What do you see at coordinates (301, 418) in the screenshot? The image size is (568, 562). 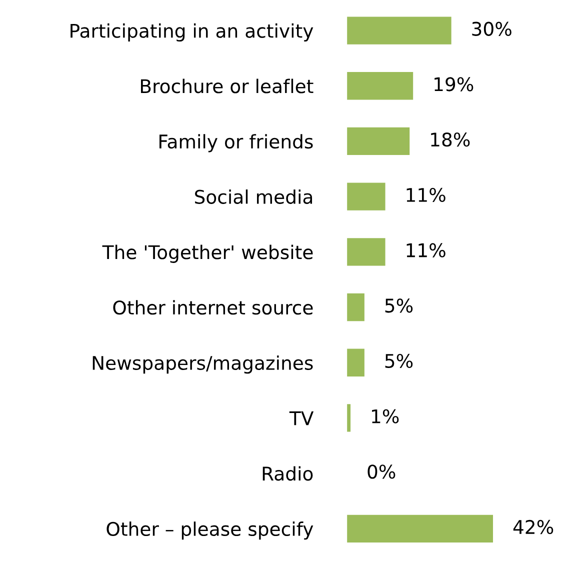 I see `y-tick-label: TV` at bounding box center [301, 418].